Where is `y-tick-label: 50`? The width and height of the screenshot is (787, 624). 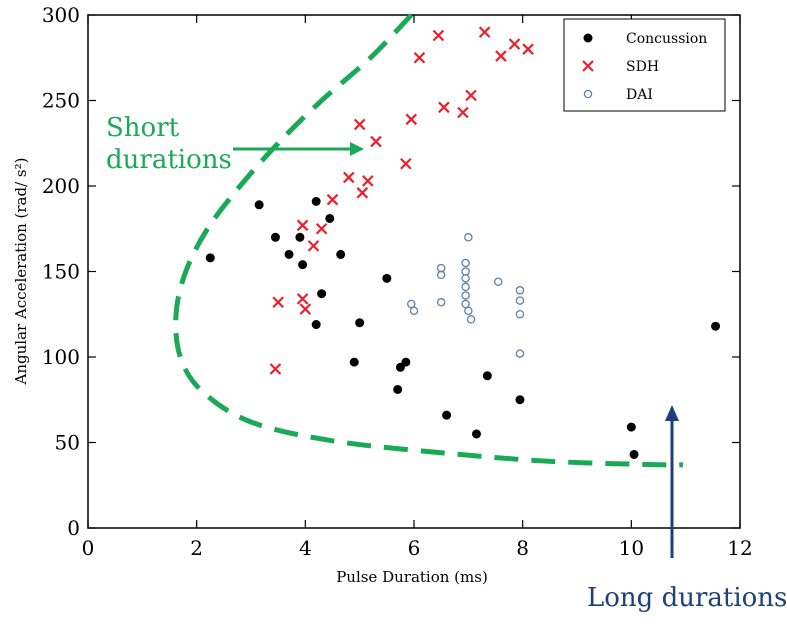
y-tick-label: 50 is located at coordinates (67, 443).